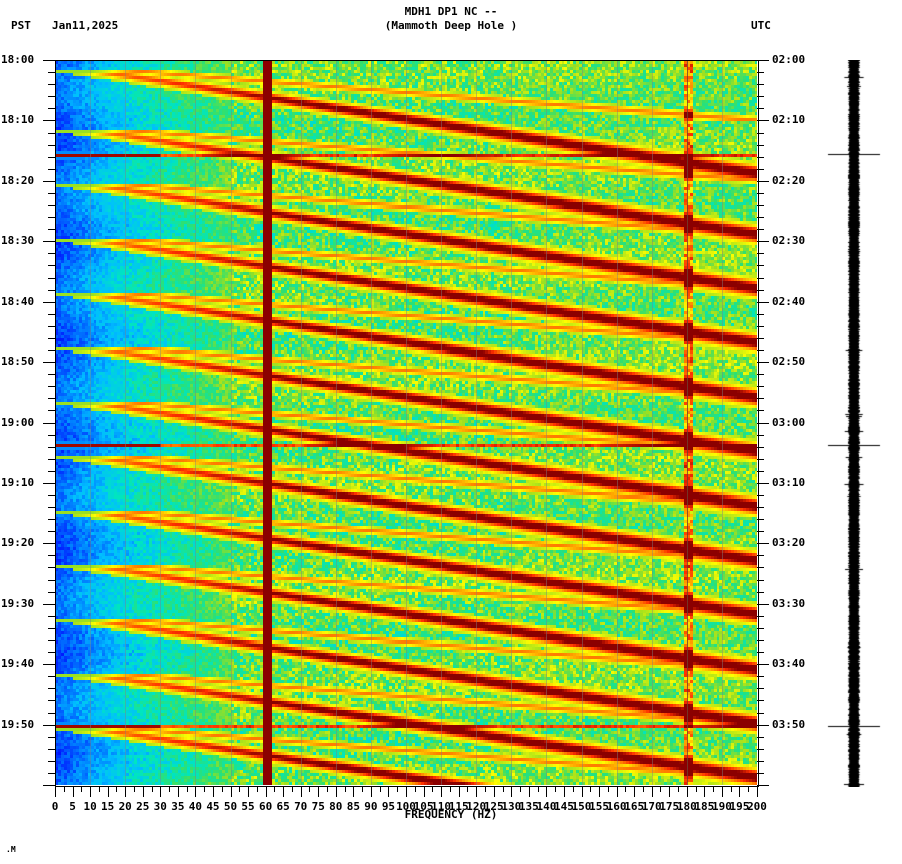 Image resolution: width=902 pixels, height=864 pixels. Describe the element at coordinates (789, 603) in the screenshot. I see `time-label-utc: 03:30` at that location.